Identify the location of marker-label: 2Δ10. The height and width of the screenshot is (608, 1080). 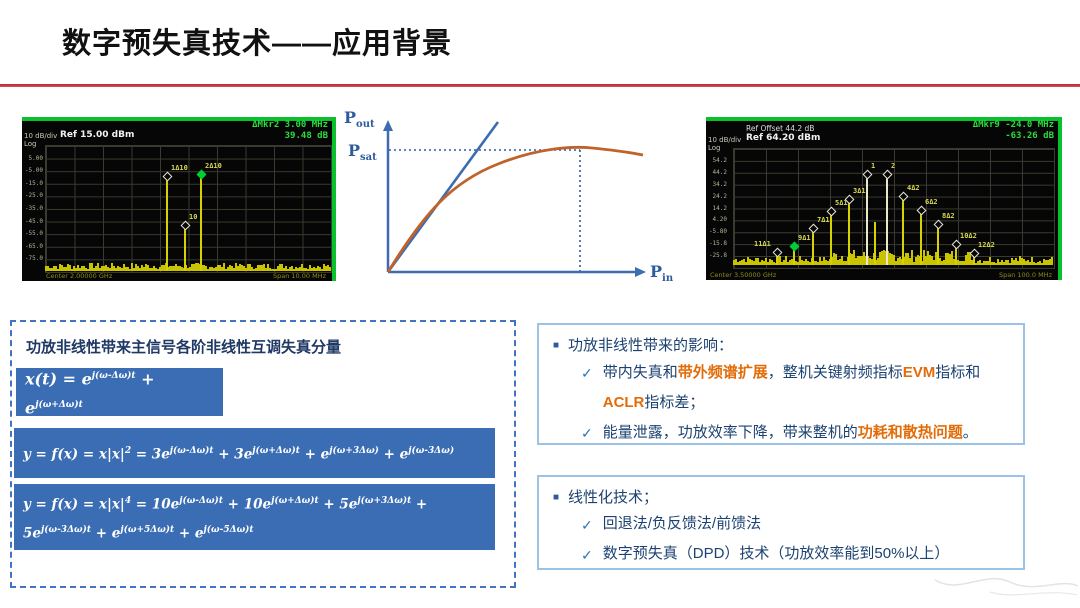
(213, 166).